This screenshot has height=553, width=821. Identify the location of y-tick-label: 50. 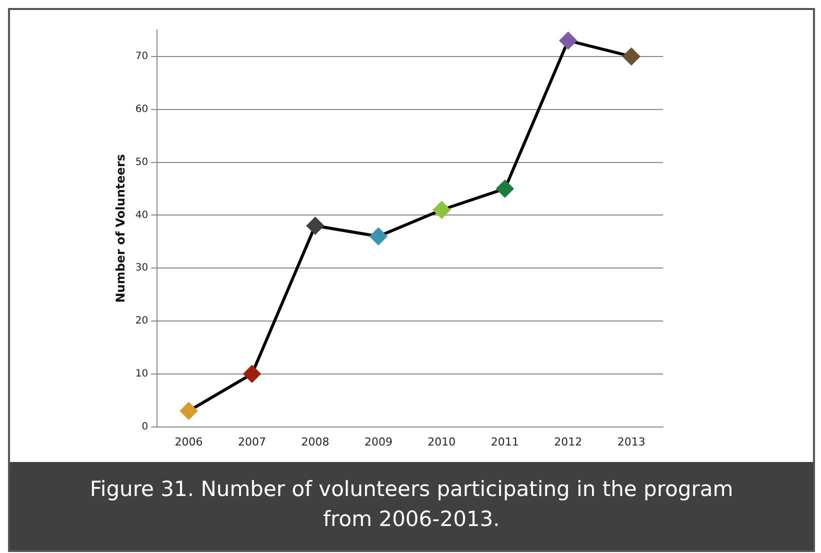
(141, 162).